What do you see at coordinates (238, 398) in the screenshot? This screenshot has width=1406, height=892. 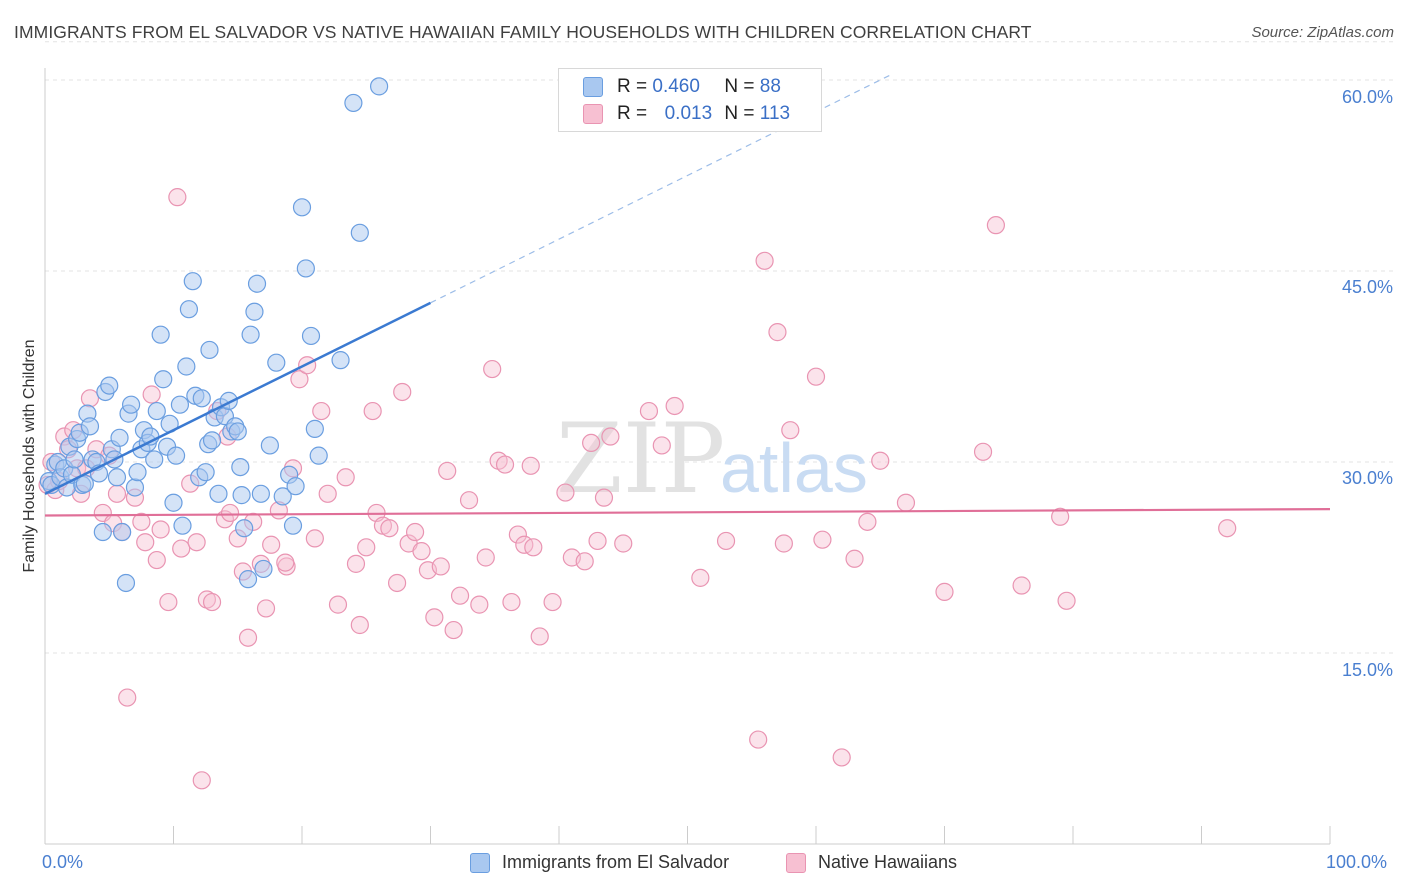 I see `el-salvador-trendline` at bounding box center [238, 398].